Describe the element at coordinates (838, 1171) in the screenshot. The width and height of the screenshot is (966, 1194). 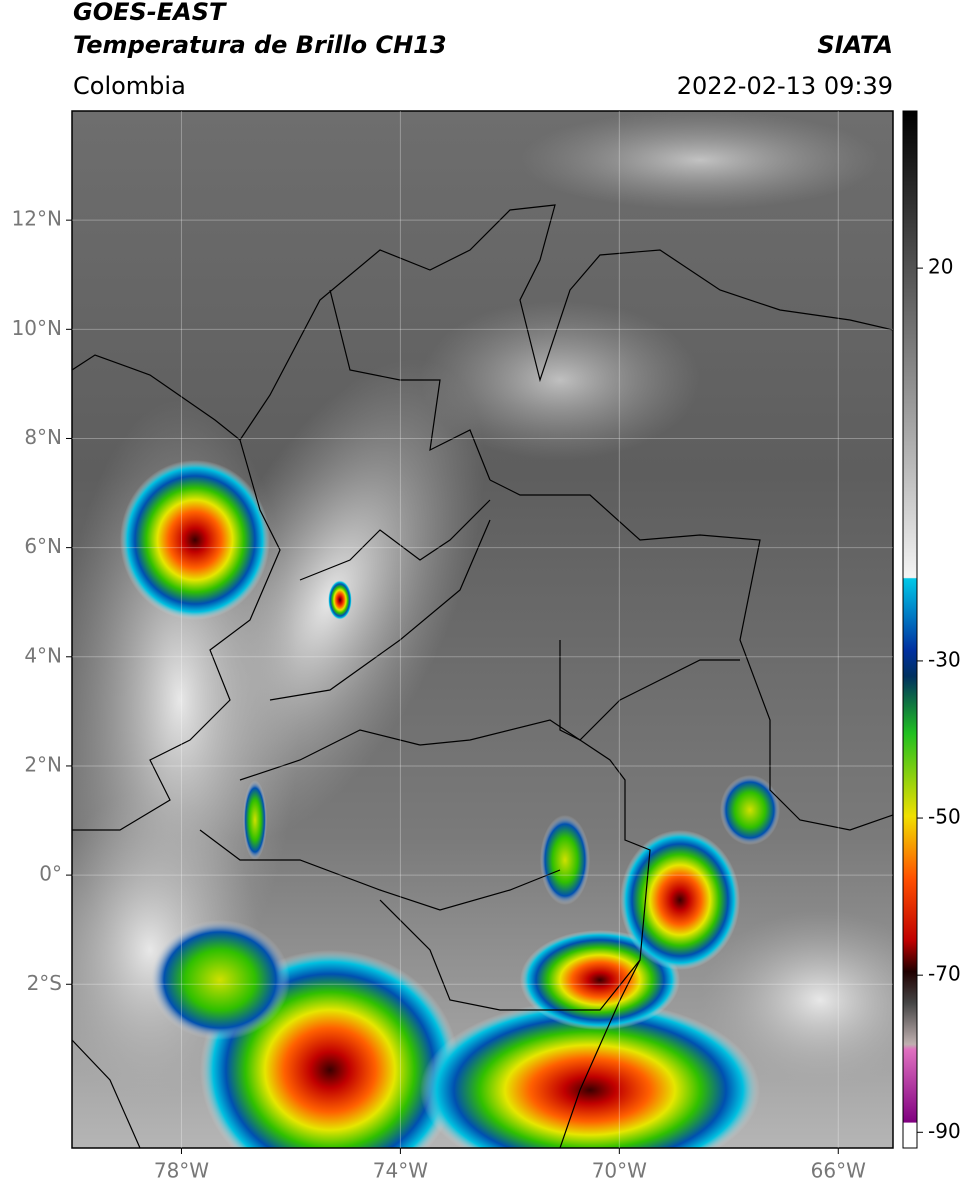
I see `x-tick-label: 66°W` at that location.